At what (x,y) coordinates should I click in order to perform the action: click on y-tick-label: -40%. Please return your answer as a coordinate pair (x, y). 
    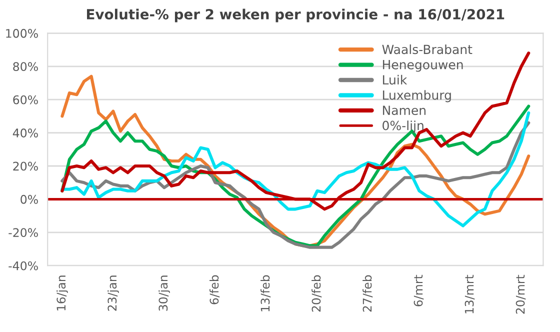
    Looking at the image, I should click on (23, 265).